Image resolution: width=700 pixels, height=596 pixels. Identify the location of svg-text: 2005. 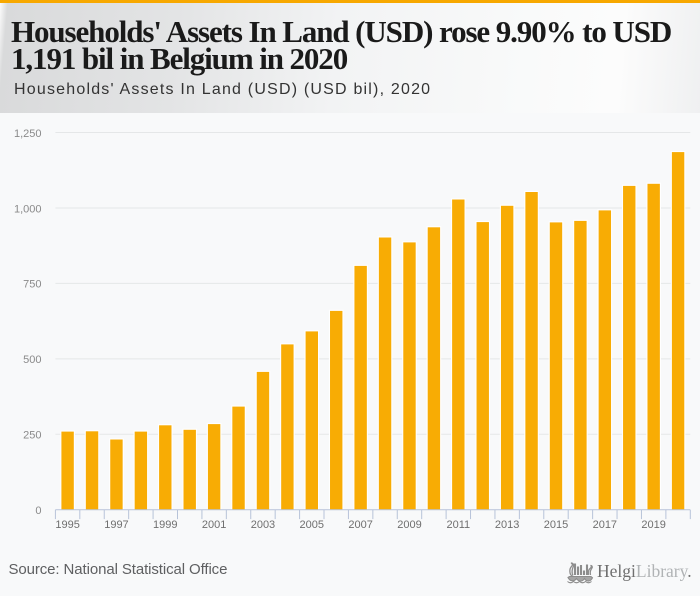
(312, 525).